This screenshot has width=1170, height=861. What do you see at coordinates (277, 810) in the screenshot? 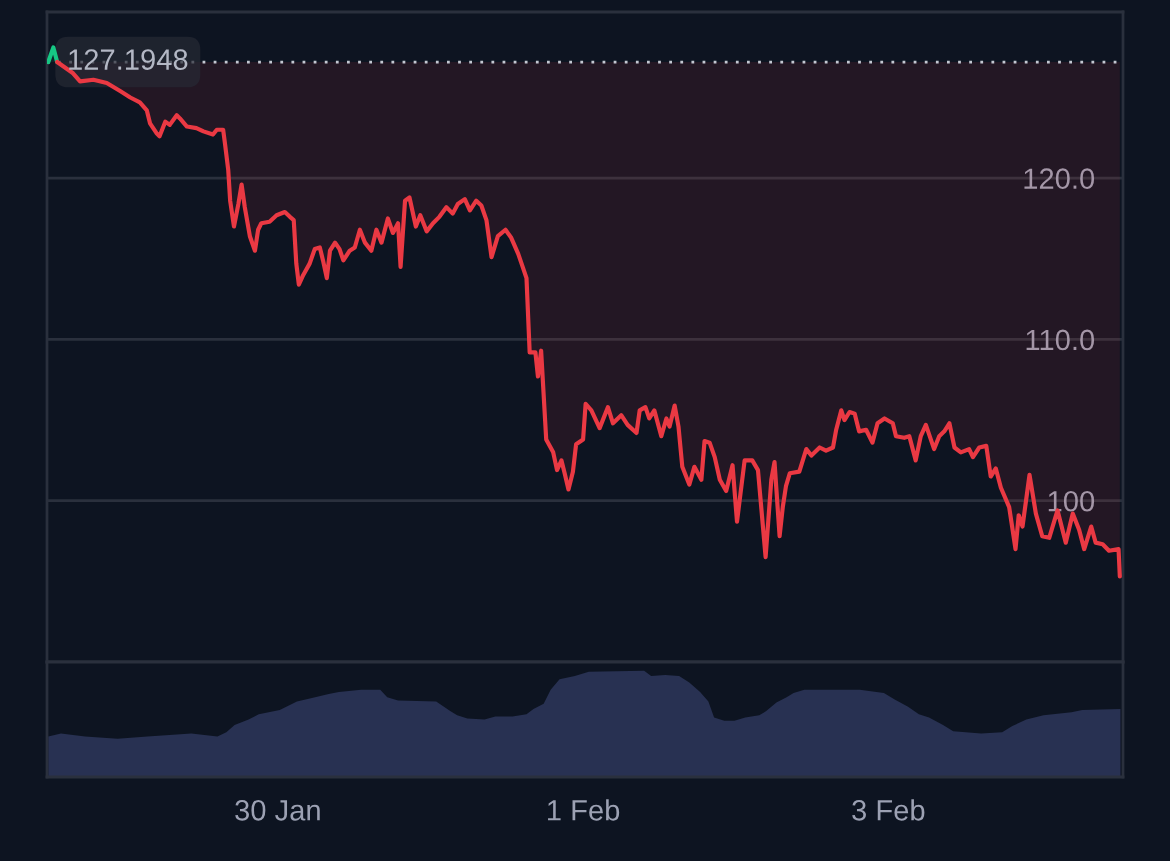
I see `x-tick-label: 30 Jan` at bounding box center [277, 810].